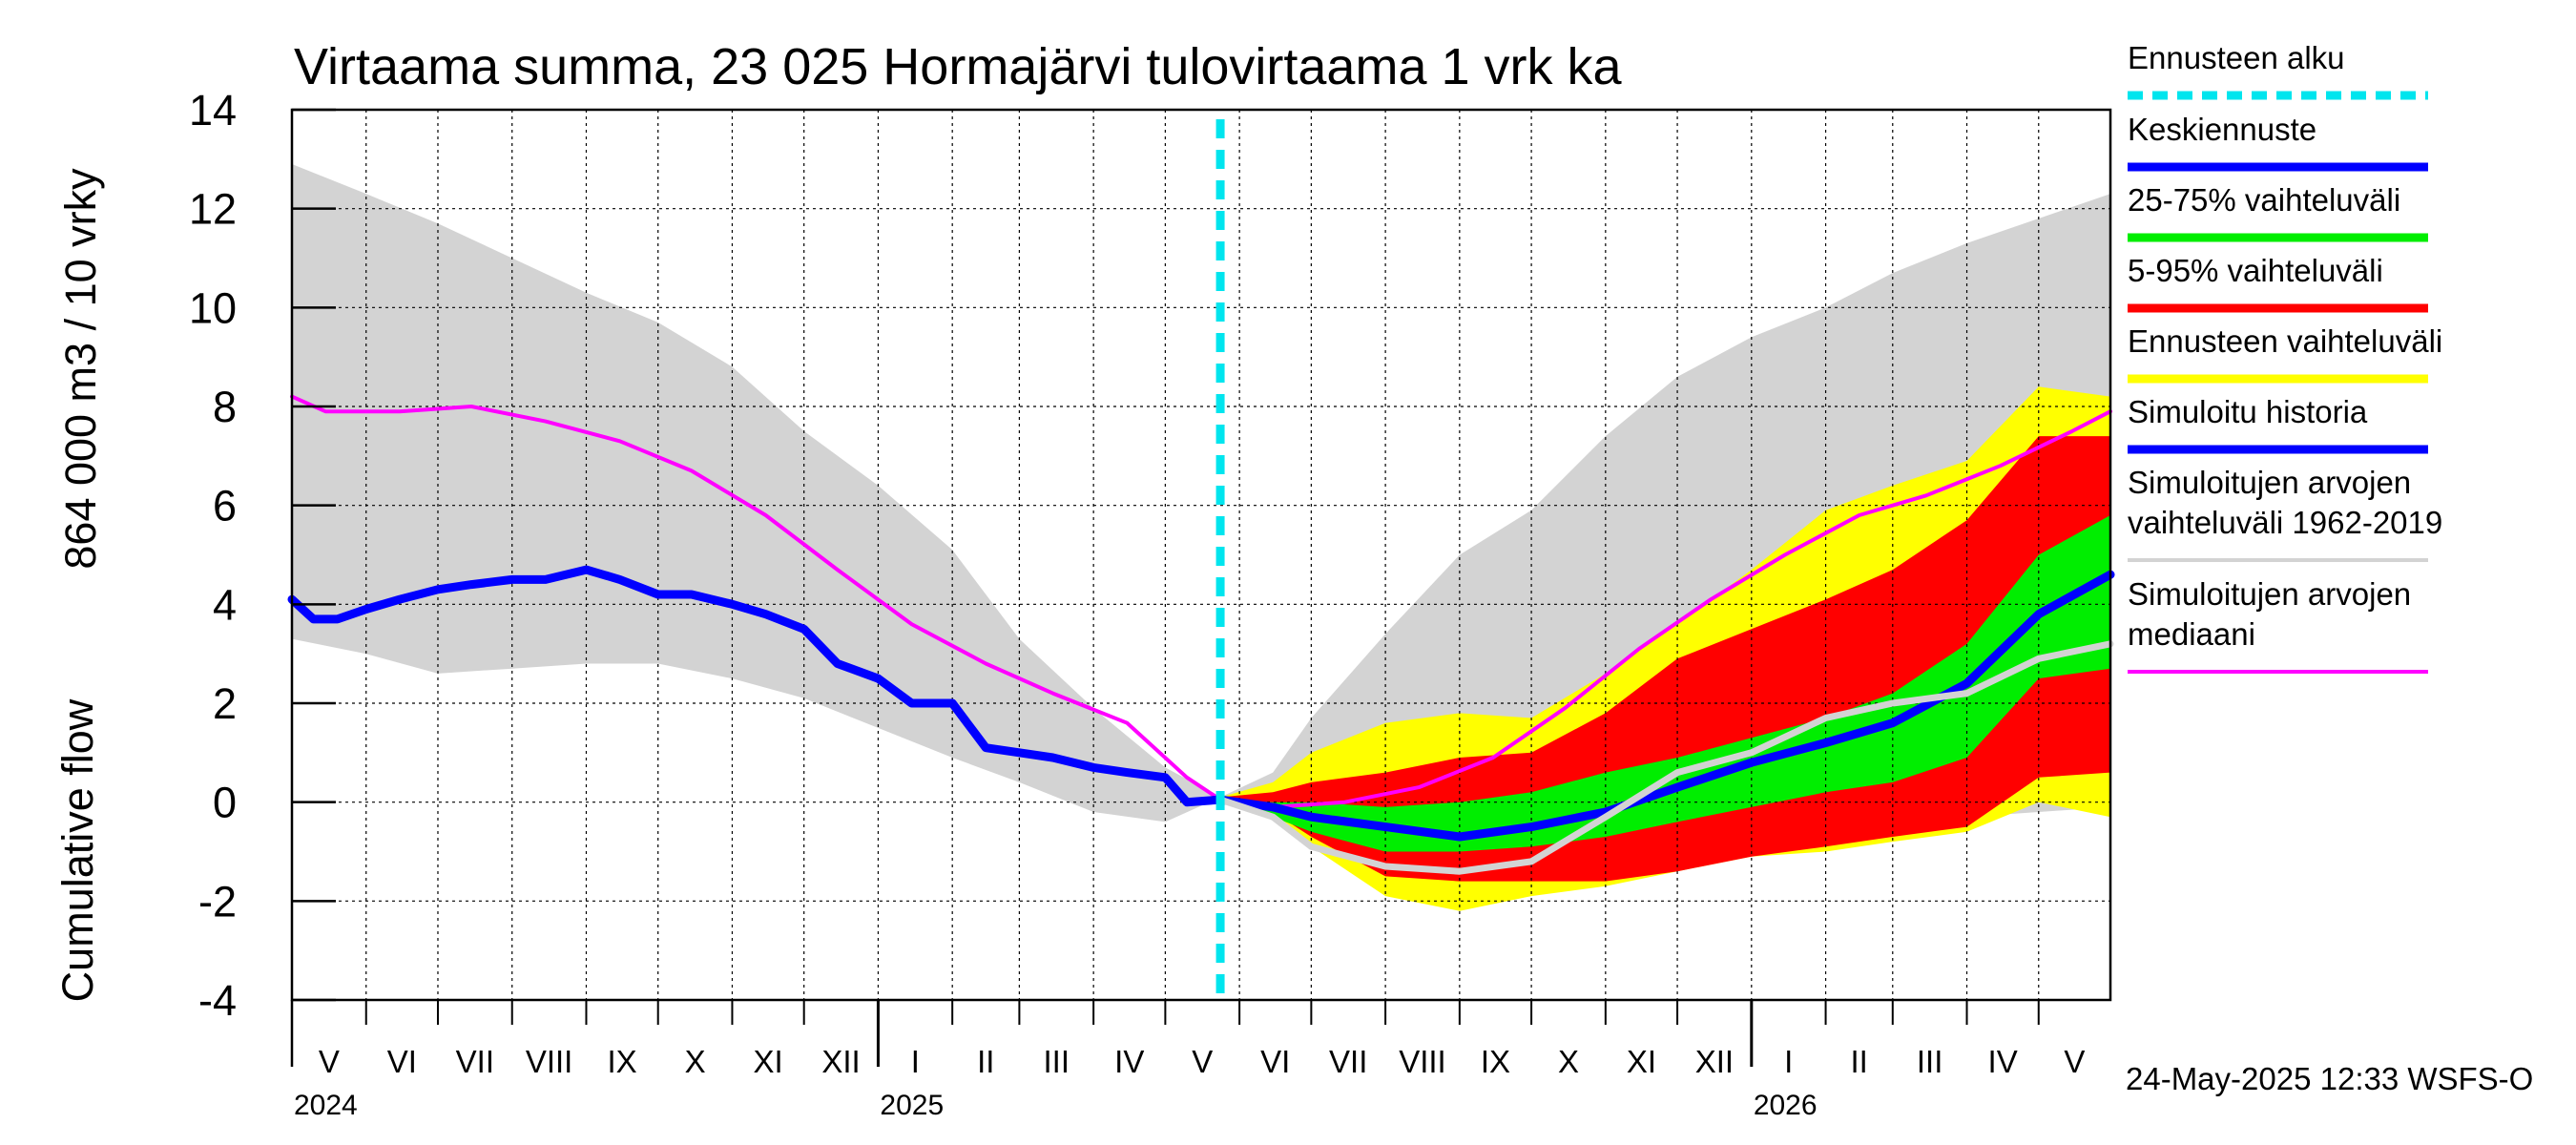 This screenshot has height=1145, width=2576. What do you see at coordinates (225, 506) in the screenshot?
I see `y-tick-label: 6` at bounding box center [225, 506].